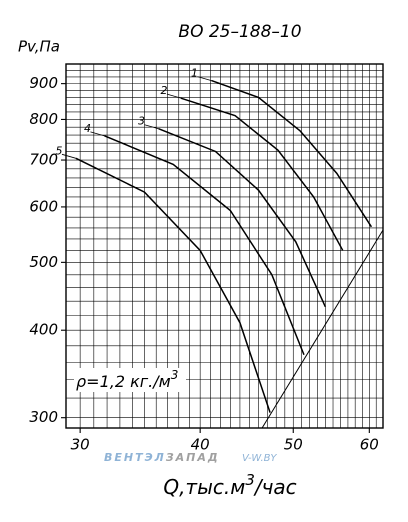 This screenshot has width=408, height=522. Describe the element at coordinates (135, 457) in the screenshot. I see `watermark-part: ВЕНТЭЛ` at that location.